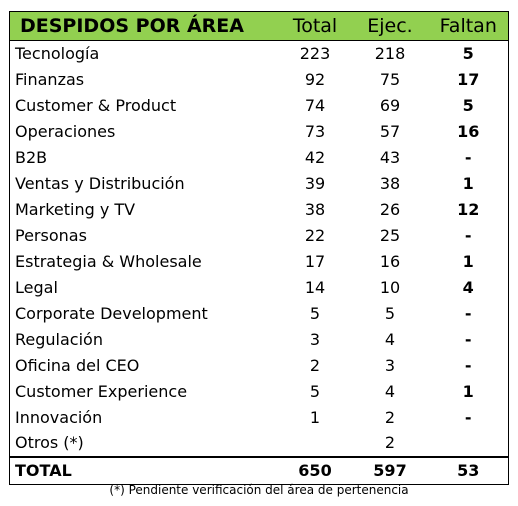  What do you see at coordinates (144, 261) in the screenshot?
I see `area-cell: Estrategia & Wholesale` at bounding box center [144, 261].